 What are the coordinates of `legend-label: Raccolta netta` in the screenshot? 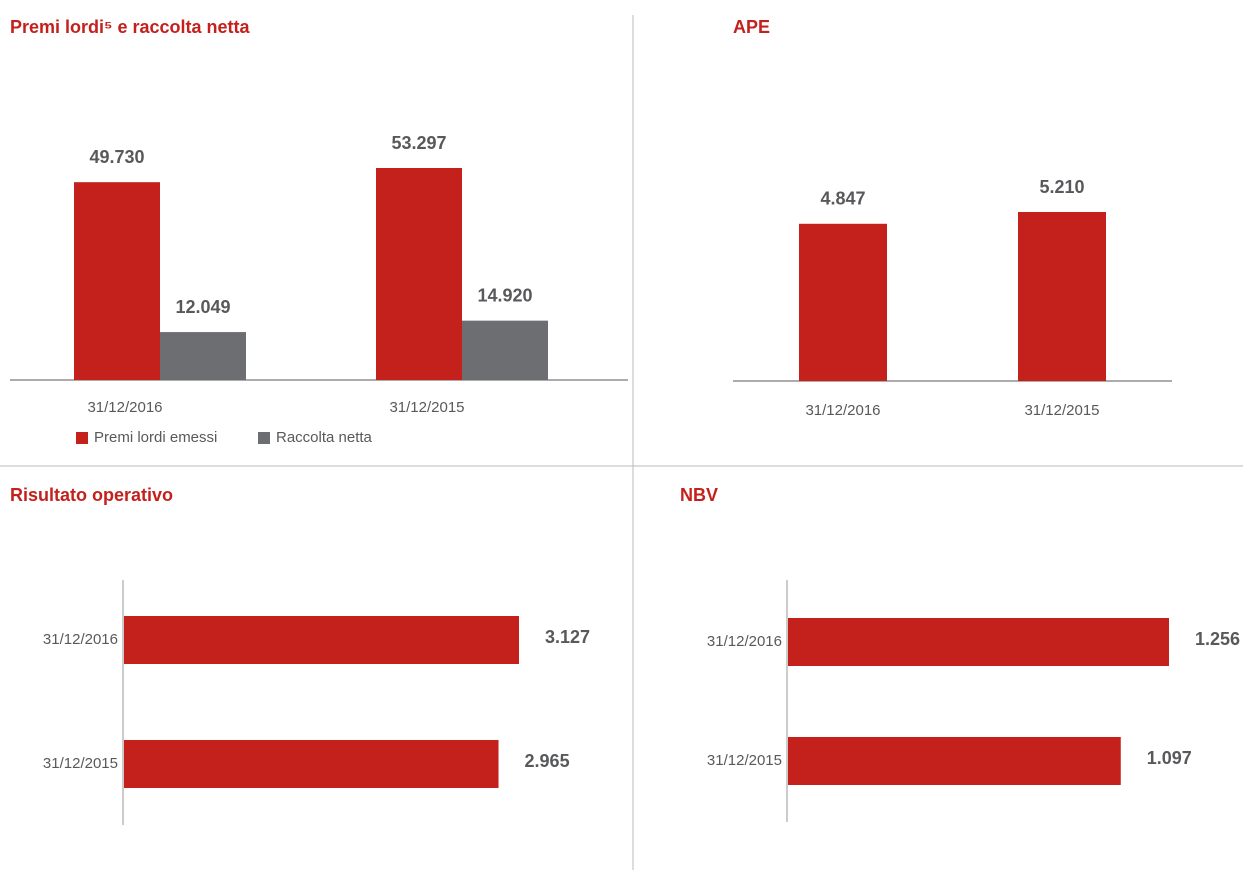 It's located at (324, 437).